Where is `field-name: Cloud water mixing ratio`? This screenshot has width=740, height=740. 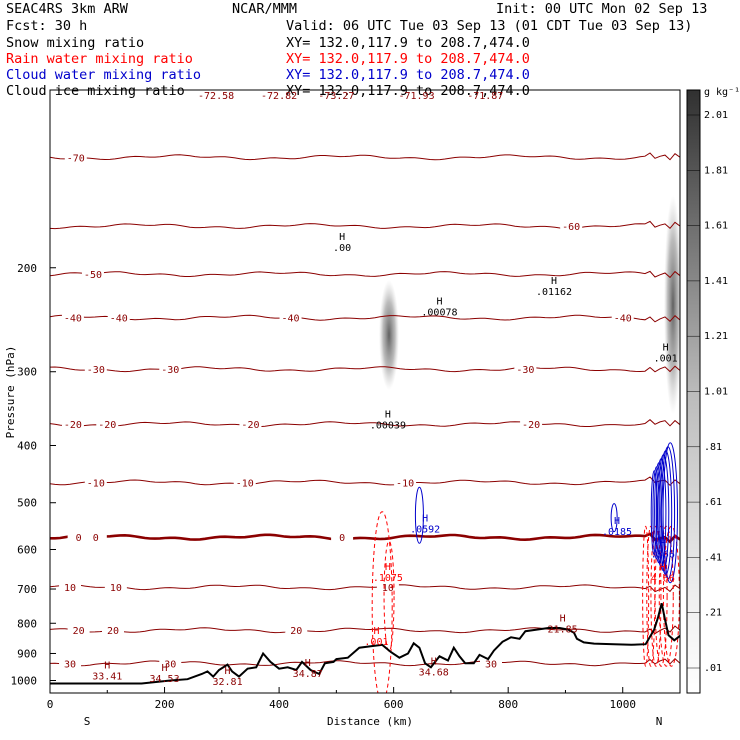
field-name: Cloud water mixing ratio is located at coordinates (103, 75).